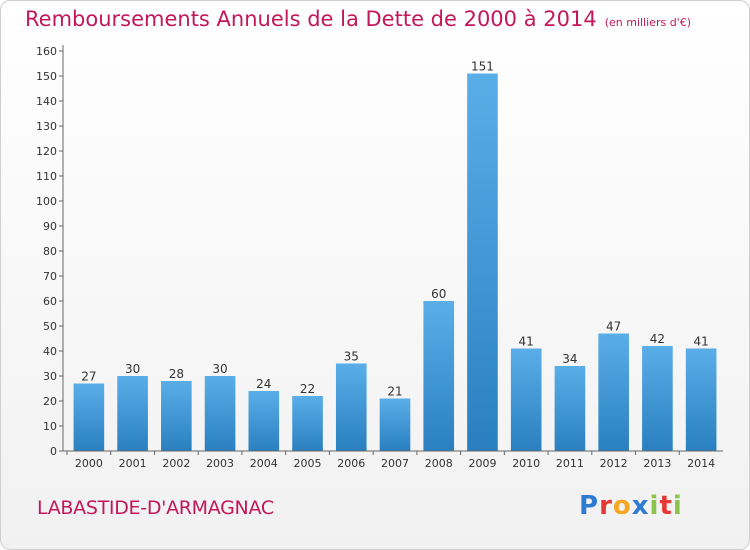 This screenshot has height=550, width=750. I want to click on x-tick-label: 2002, so click(176, 463).